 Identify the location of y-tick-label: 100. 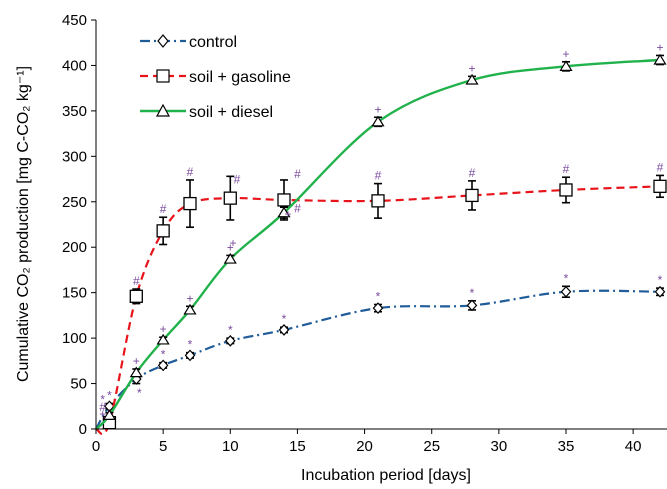
(74, 338).